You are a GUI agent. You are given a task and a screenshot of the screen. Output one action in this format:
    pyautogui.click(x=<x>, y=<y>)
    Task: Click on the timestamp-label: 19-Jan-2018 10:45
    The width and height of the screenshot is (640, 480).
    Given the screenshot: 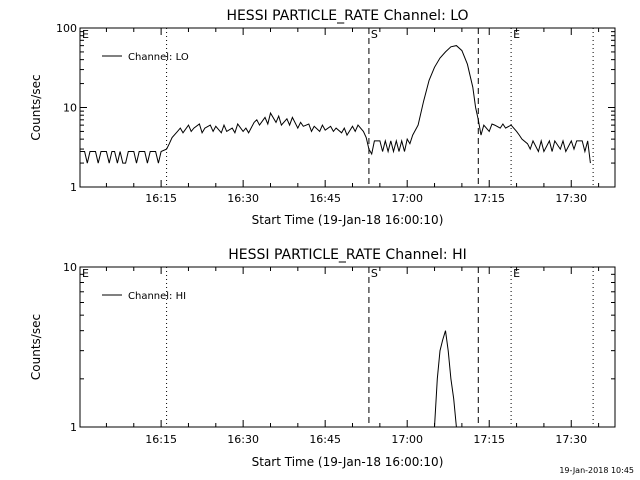 What is the action you would take?
    pyautogui.click(x=596, y=470)
    